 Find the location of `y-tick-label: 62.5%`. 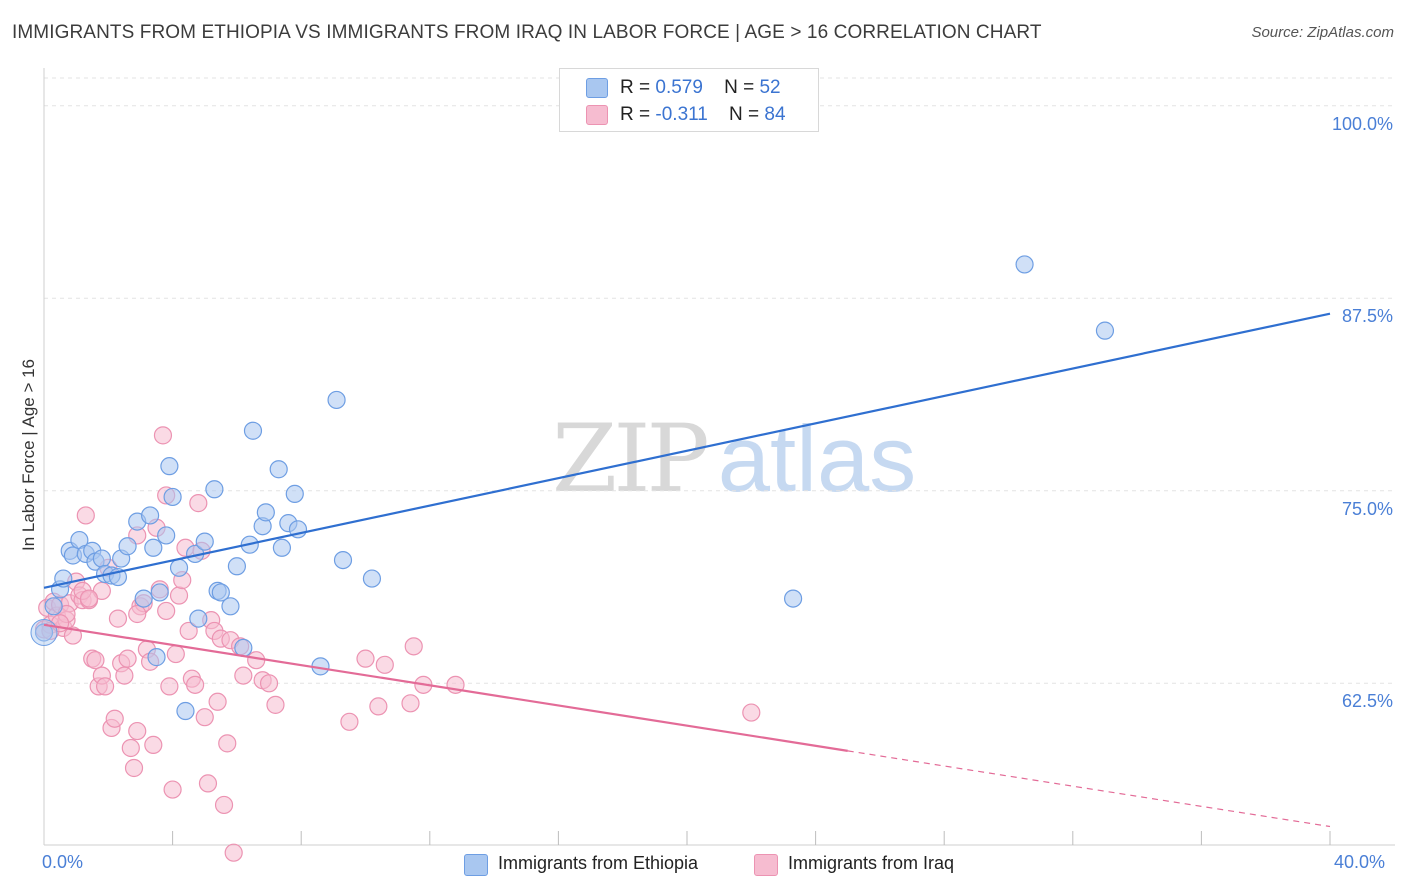

y-tick-label: 62.5% is located at coordinates (1367, 701).